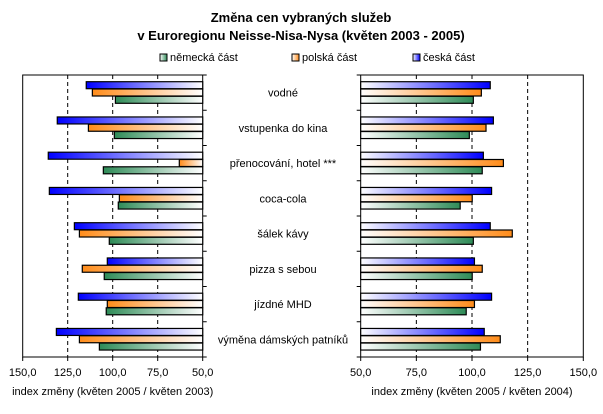 This screenshot has height=414, width=603. What do you see at coordinates (283, 235) in the screenshot?
I see `category-label: šálek kávy` at bounding box center [283, 235].